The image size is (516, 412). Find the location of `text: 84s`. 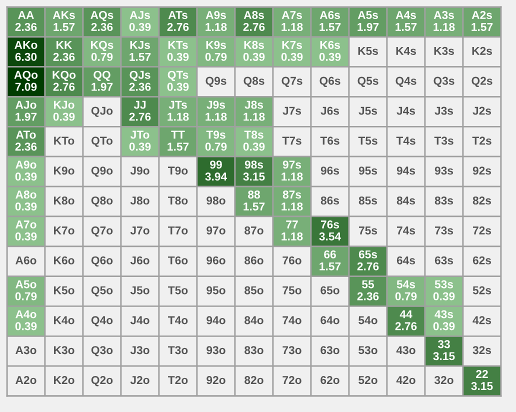

text: 84s is located at coordinates (406, 200).